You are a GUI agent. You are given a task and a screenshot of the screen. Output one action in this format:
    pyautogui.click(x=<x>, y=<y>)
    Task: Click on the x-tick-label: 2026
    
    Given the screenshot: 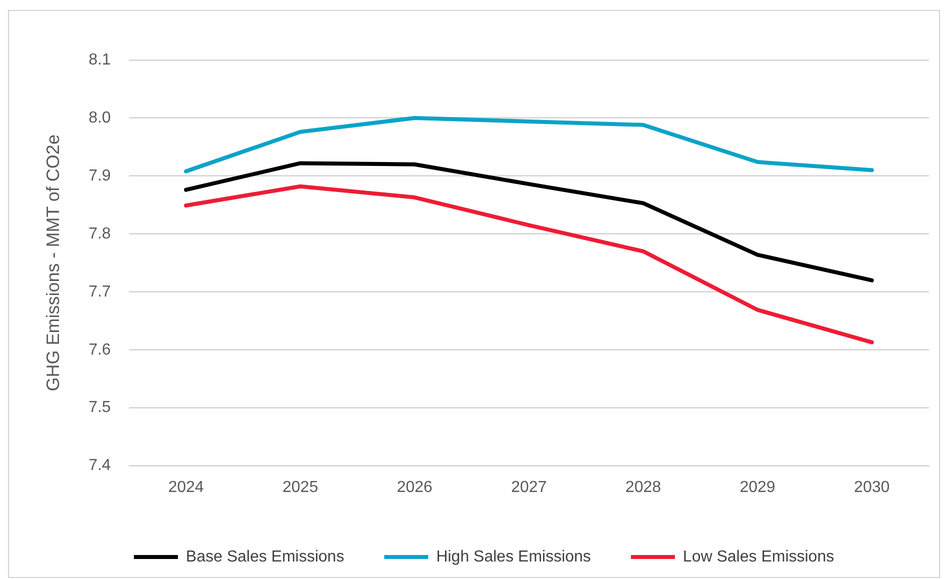 What is the action you would take?
    pyautogui.click(x=414, y=487)
    